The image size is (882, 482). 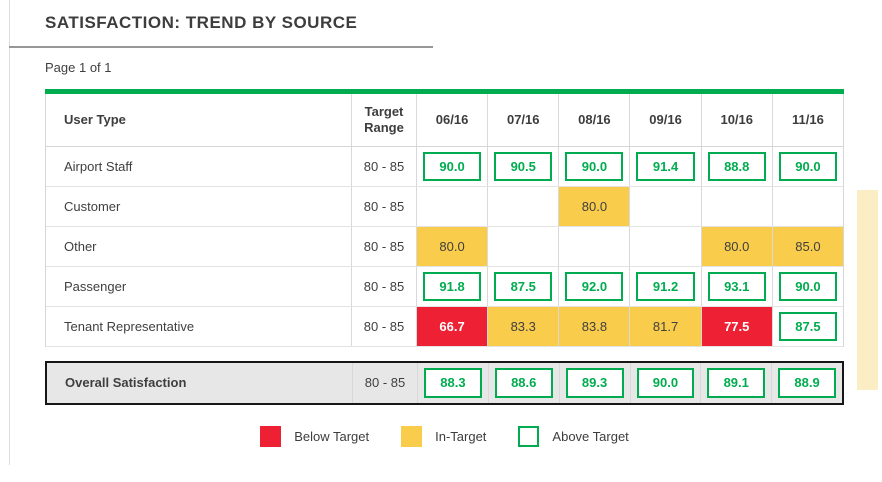 What do you see at coordinates (9, 232) in the screenshot?
I see `panel-left-divider` at bounding box center [9, 232].